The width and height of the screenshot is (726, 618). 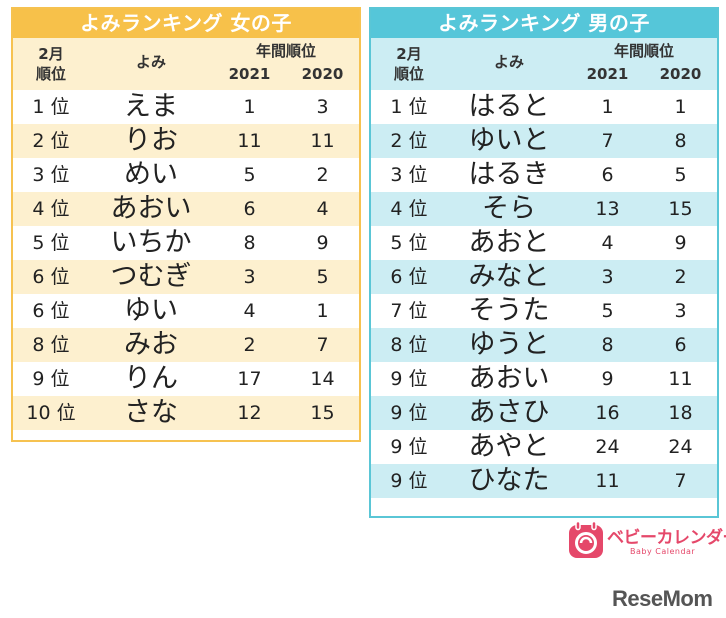 What do you see at coordinates (607, 141) in the screenshot?
I see `rank-2021-cell: 7` at bounding box center [607, 141].